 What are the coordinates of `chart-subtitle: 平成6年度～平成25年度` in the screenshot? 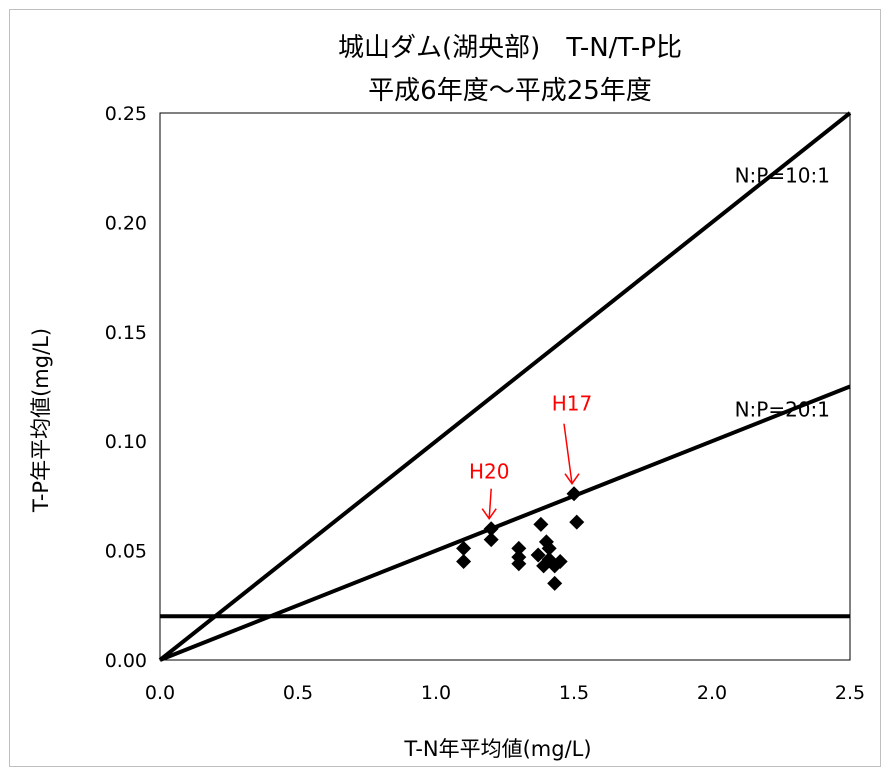 It's located at (510, 91).